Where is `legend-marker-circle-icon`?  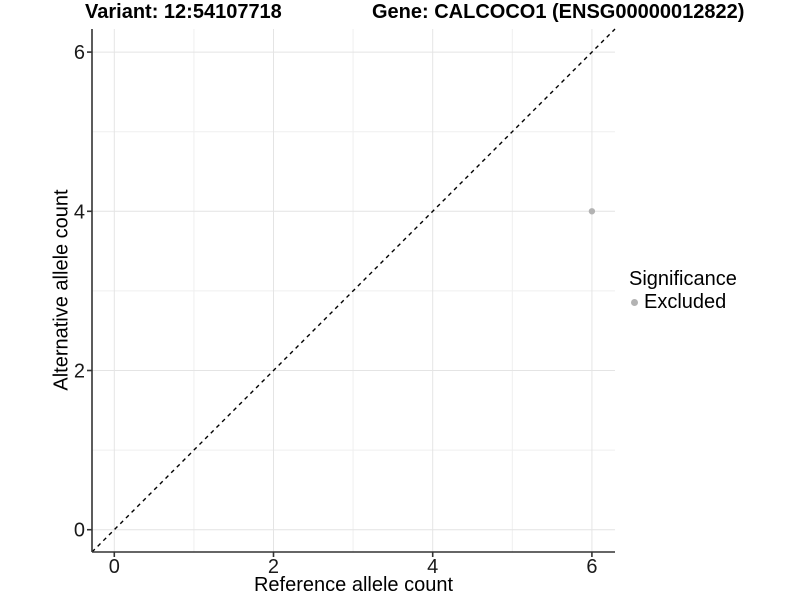
legend-marker-circle-icon is located at coordinates (634, 302).